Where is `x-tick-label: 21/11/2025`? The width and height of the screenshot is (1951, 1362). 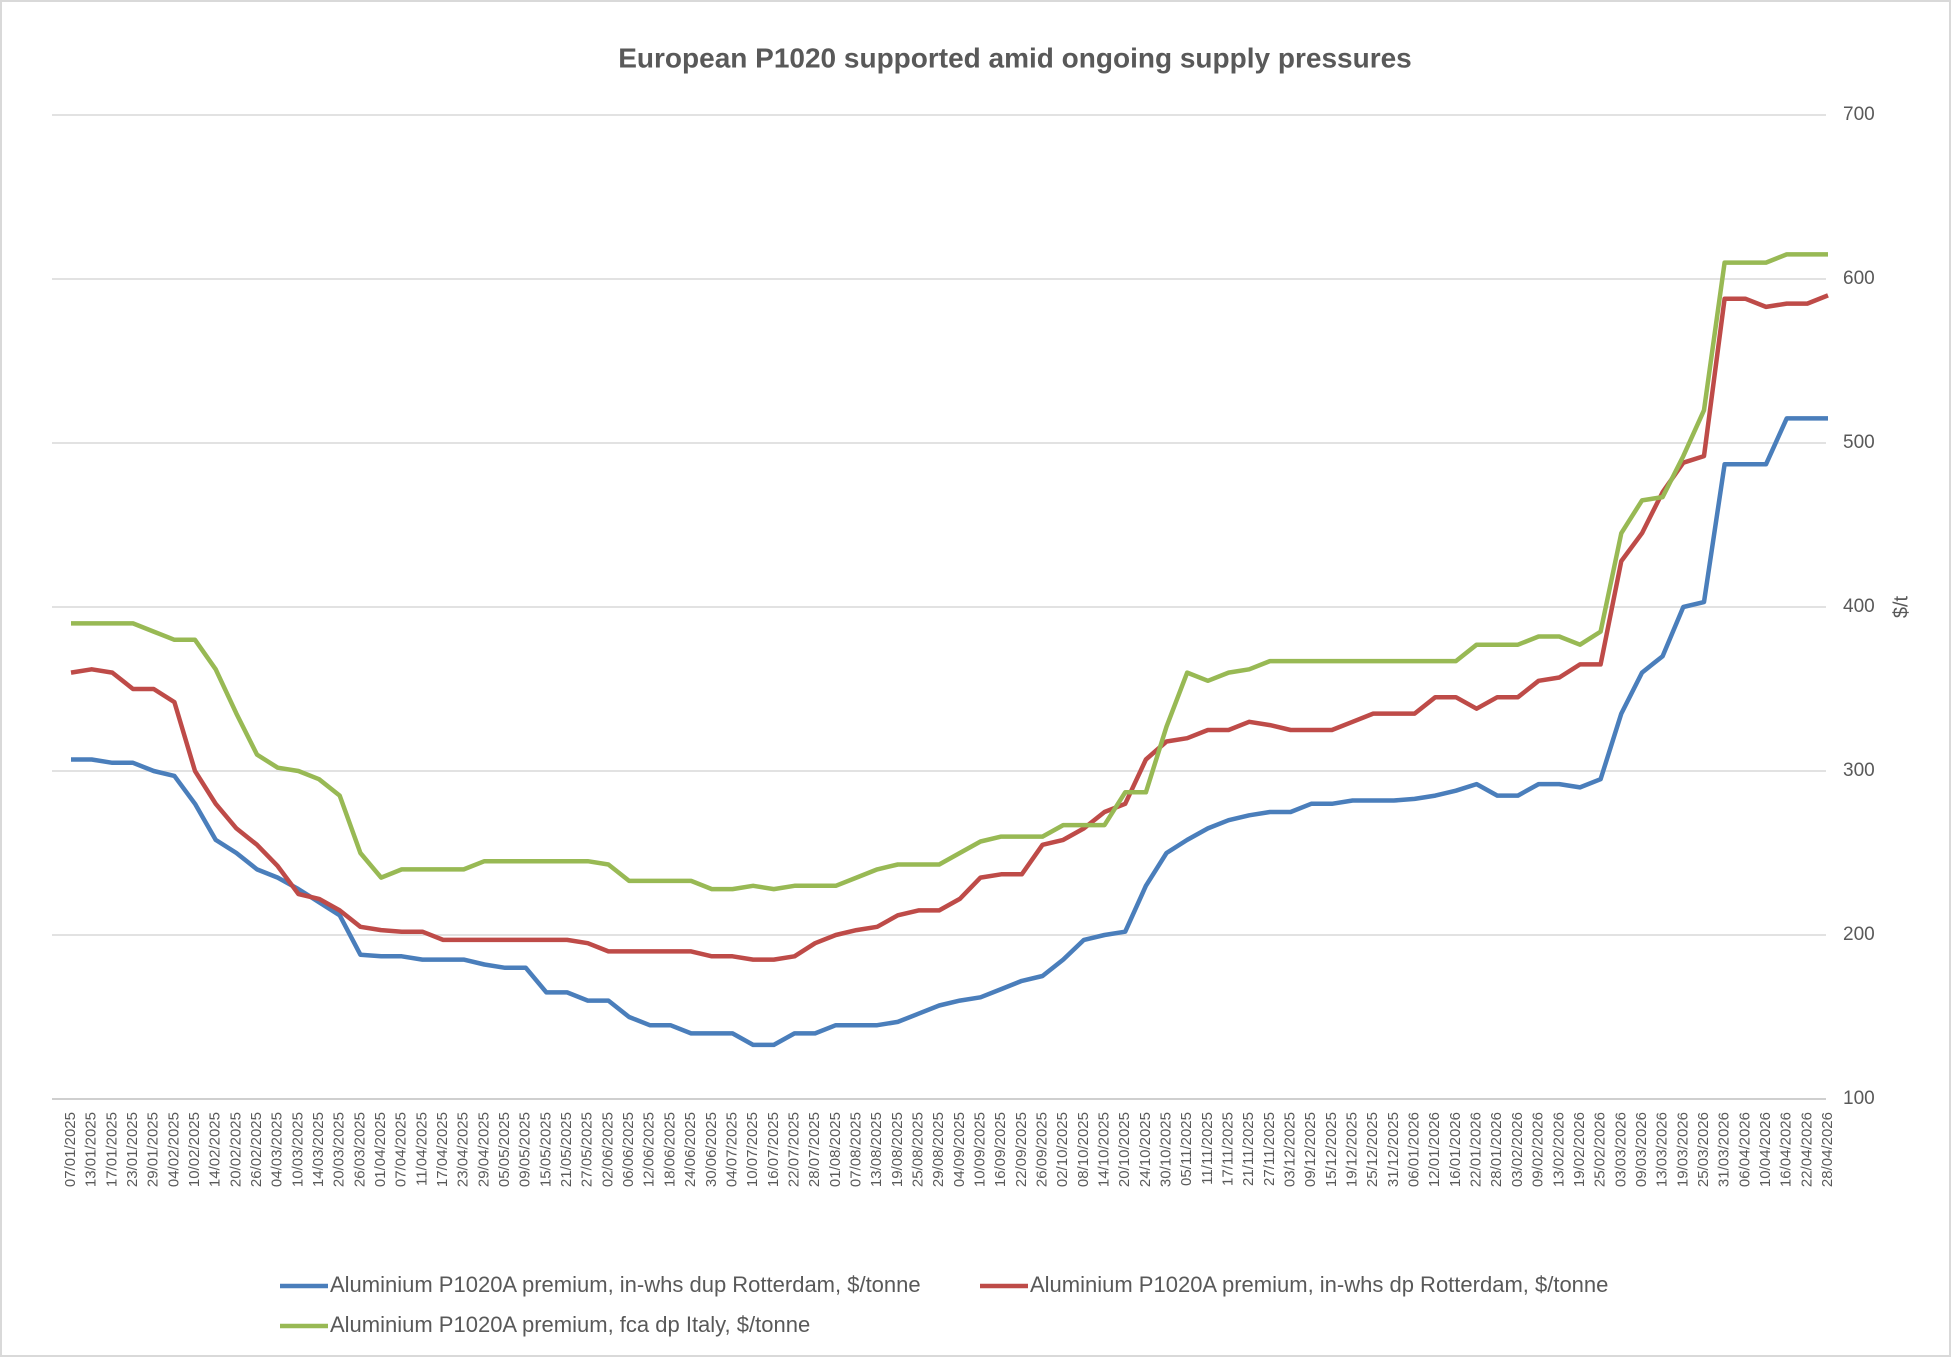
x-tick-label: 21/11/2025 is located at coordinates (1248, 1149).